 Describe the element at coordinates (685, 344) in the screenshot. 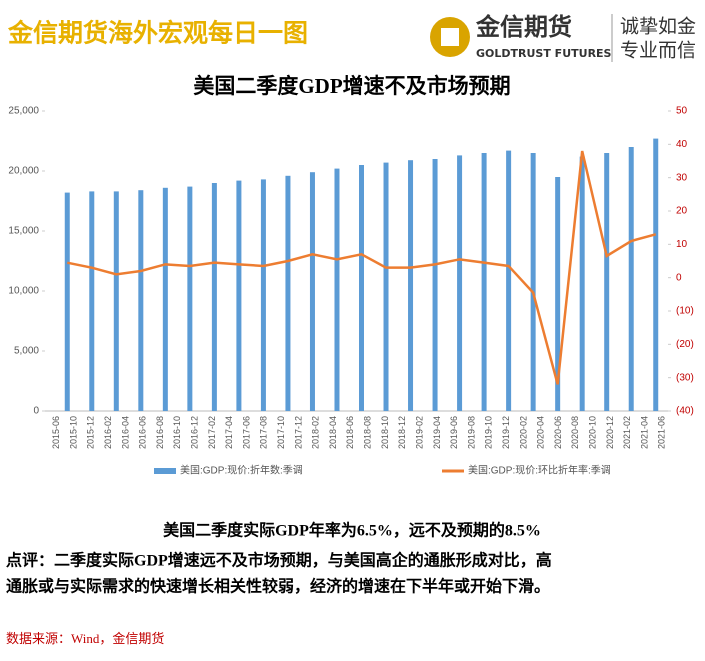

I see `y2-tick-label: (20)` at that location.